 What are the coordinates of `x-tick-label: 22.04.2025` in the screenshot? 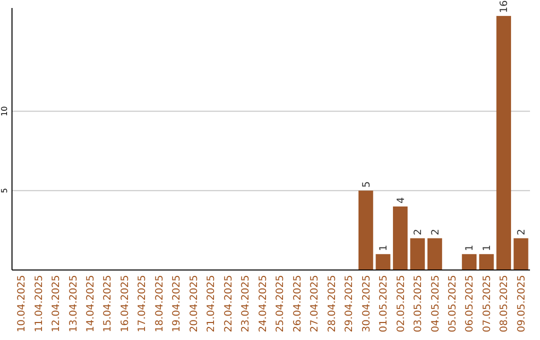 It's located at (228, 303).